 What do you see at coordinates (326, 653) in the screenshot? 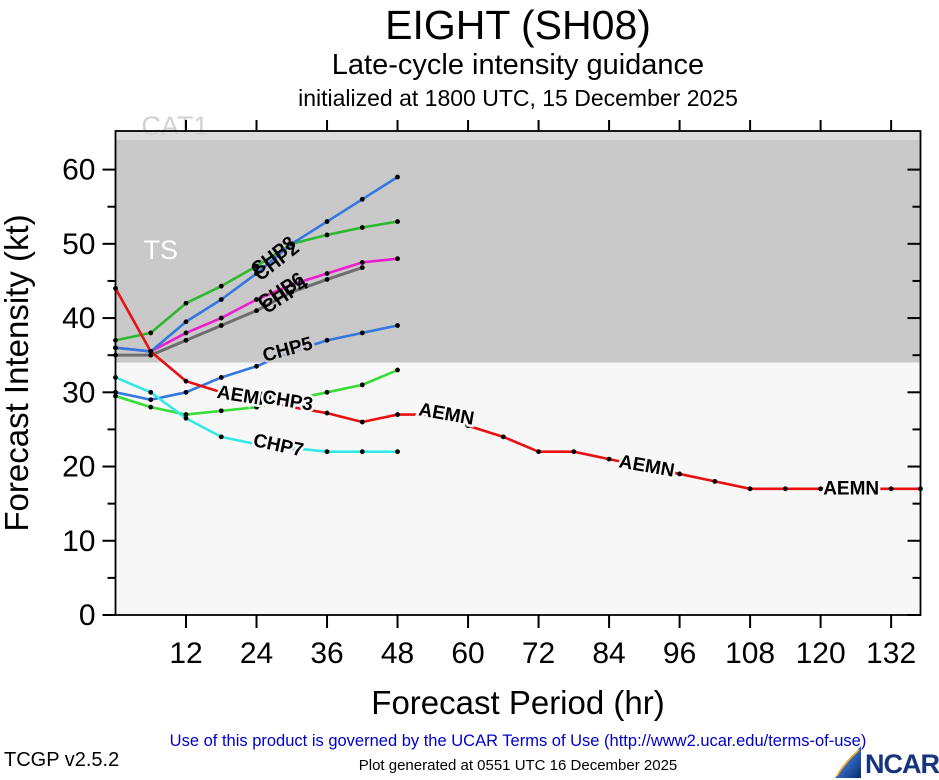
I see `svg-text: 36` at bounding box center [326, 653].